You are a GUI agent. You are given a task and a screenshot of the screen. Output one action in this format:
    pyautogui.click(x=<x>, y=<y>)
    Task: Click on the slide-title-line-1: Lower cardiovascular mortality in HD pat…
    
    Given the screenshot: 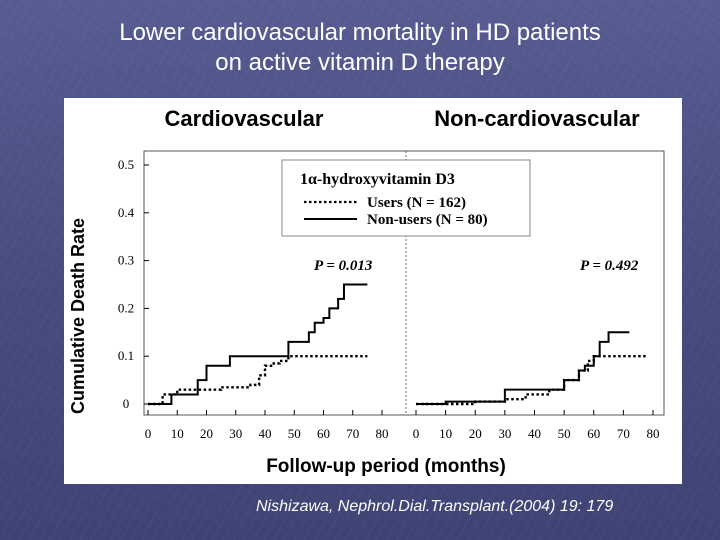 What is the action you would take?
    pyautogui.click(x=360, y=32)
    